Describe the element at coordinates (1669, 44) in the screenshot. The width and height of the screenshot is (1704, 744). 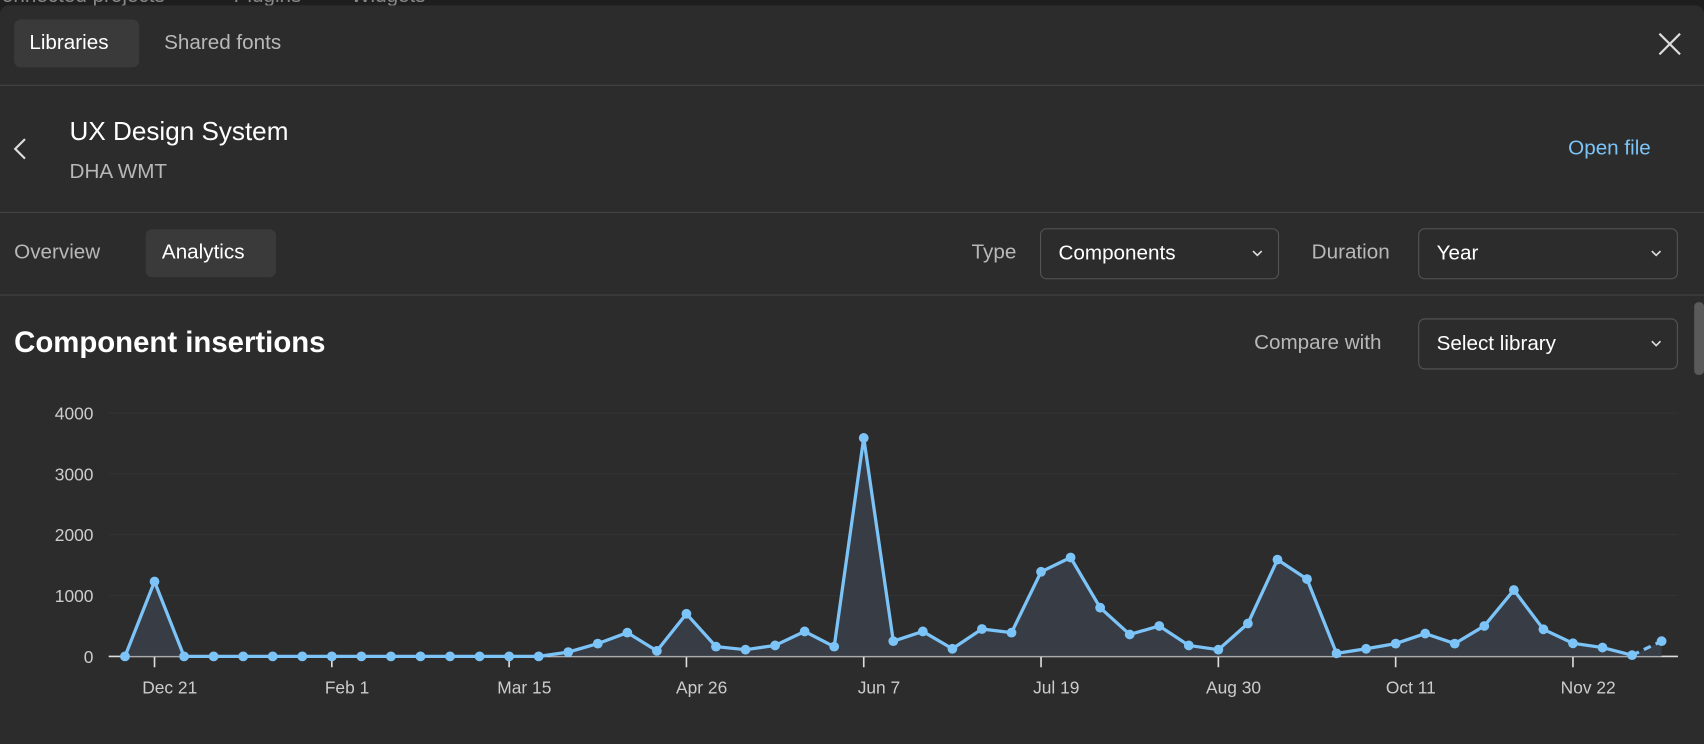
I see `close-button` at that location.